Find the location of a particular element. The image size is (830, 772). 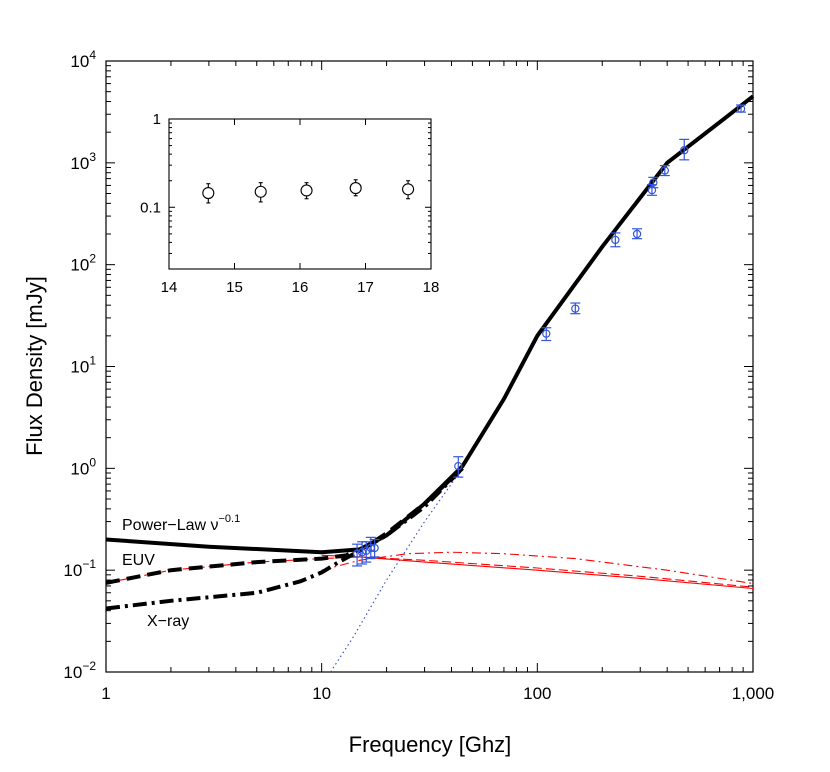

inset-y-tick-label: 1 is located at coordinates (157, 119).